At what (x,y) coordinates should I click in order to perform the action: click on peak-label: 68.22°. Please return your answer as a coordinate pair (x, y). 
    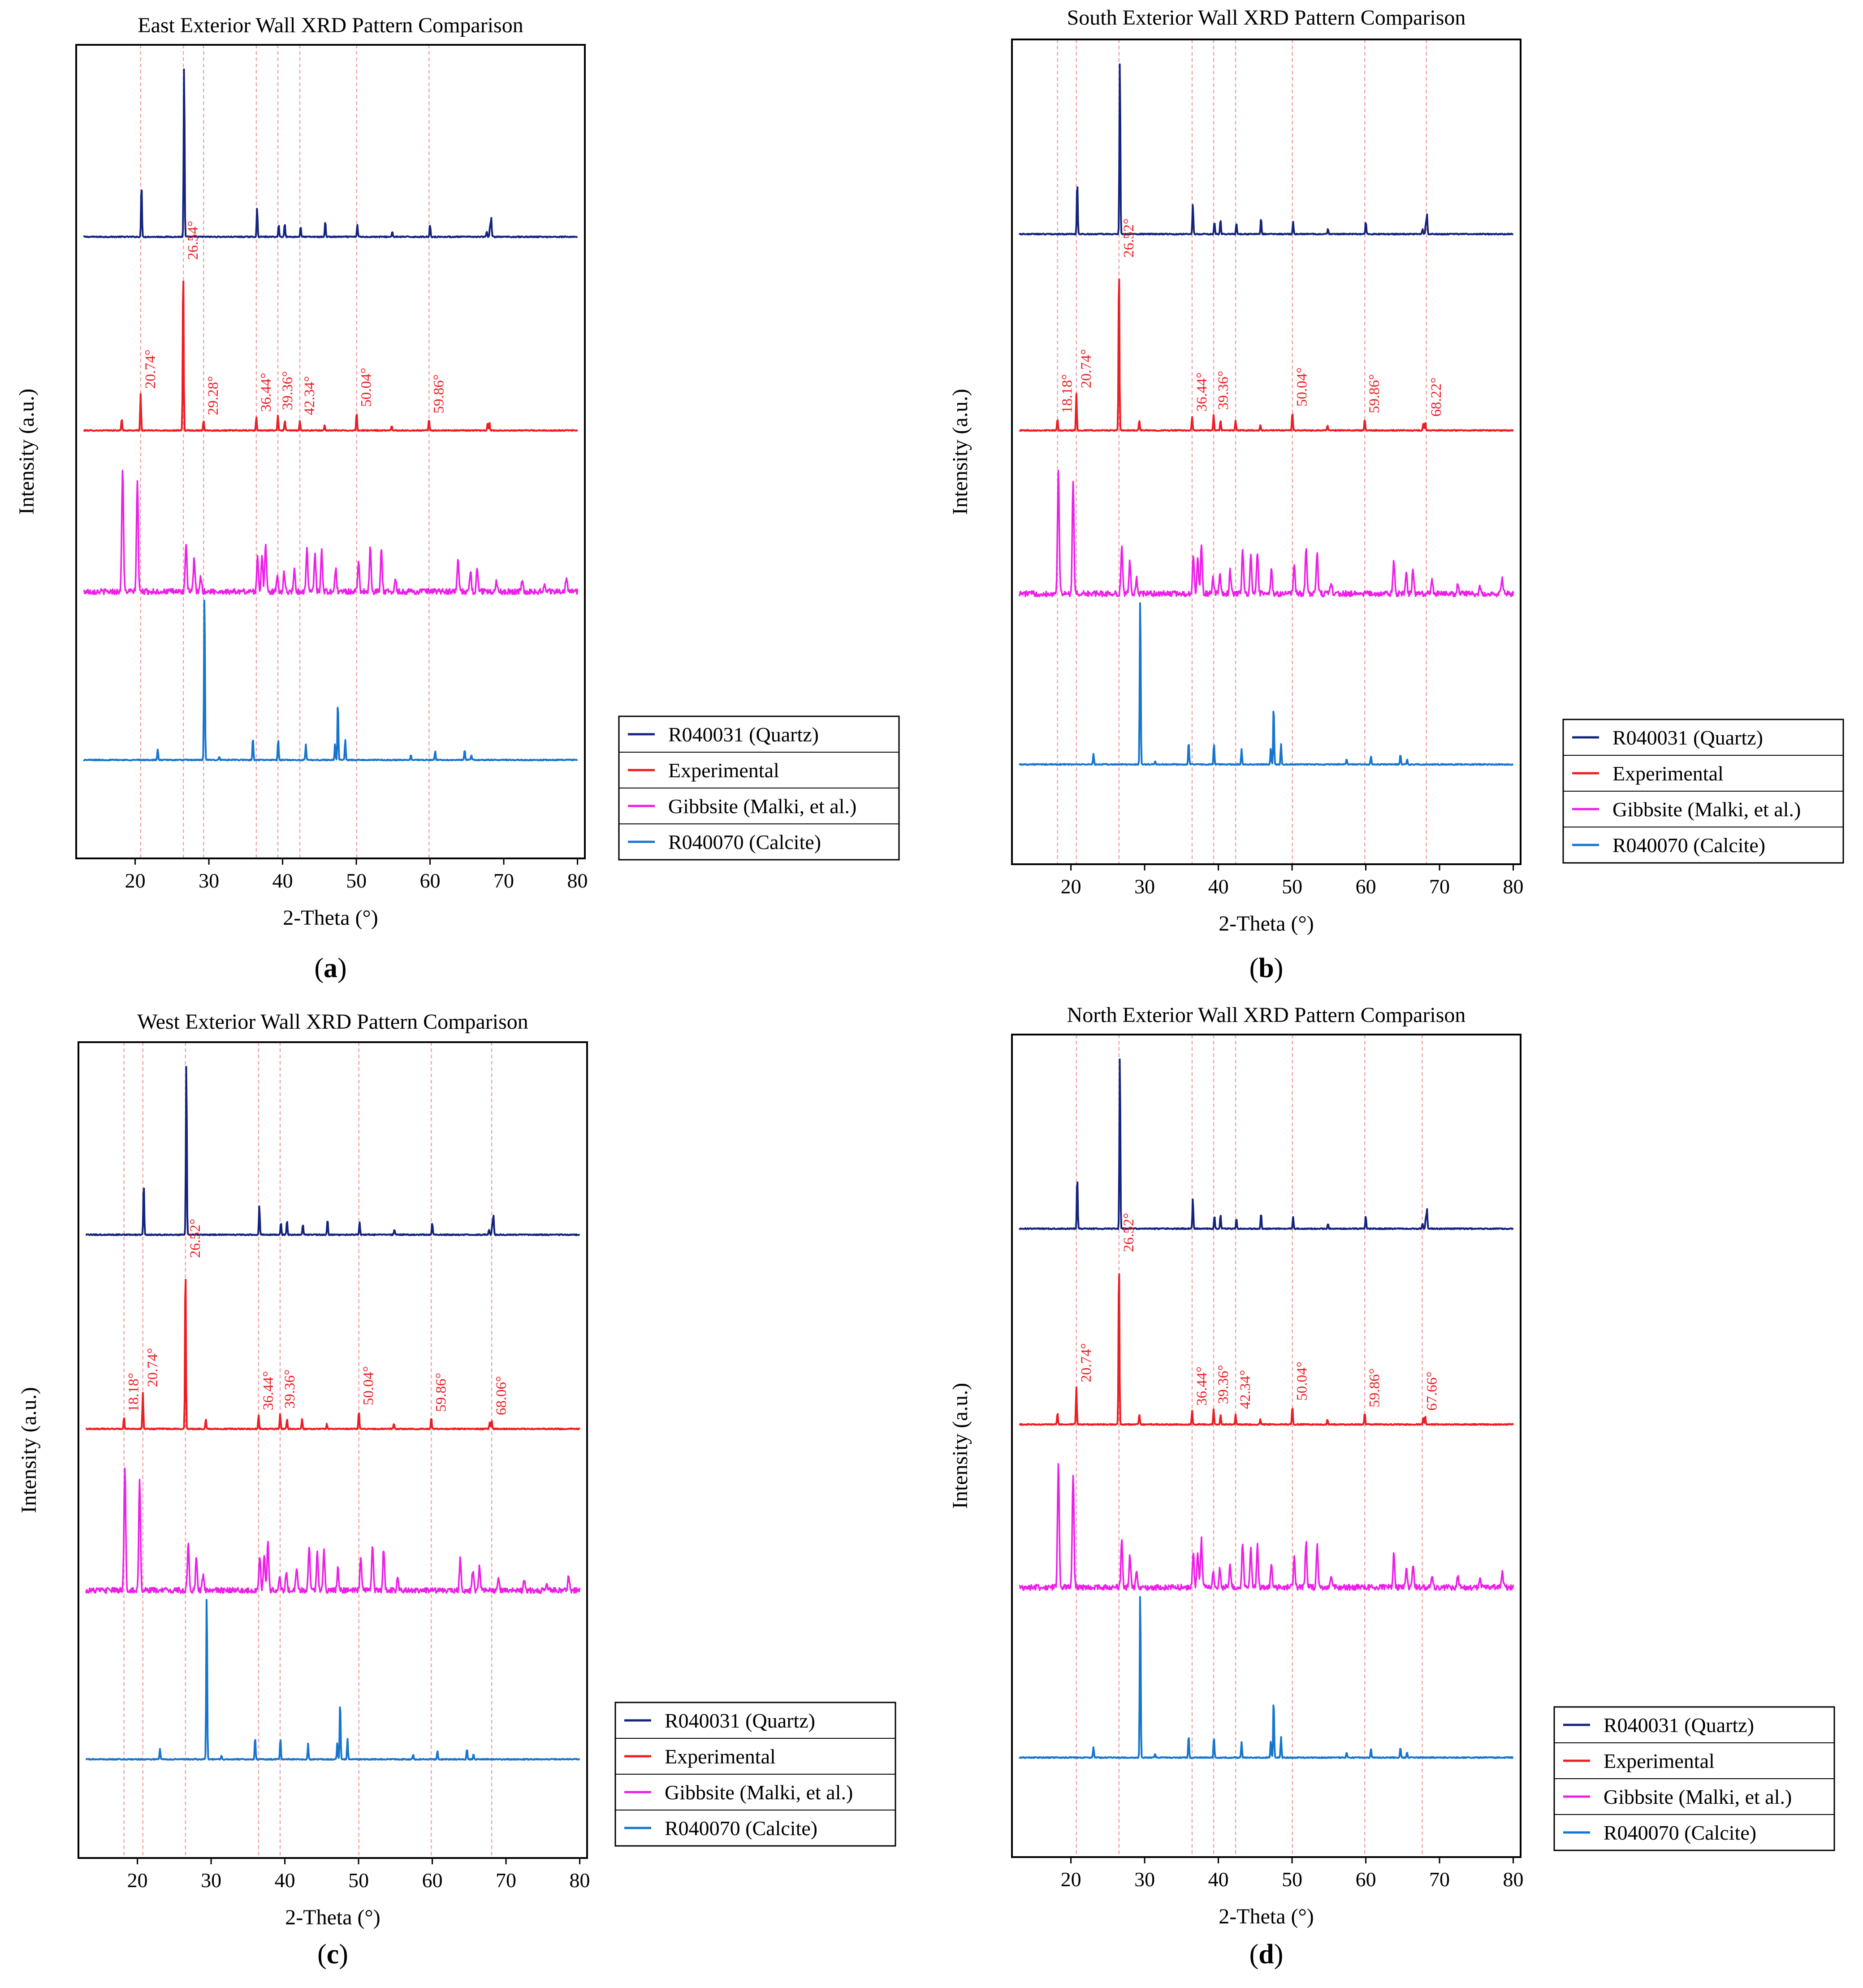
    Looking at the image, I should click on (1436, 396).